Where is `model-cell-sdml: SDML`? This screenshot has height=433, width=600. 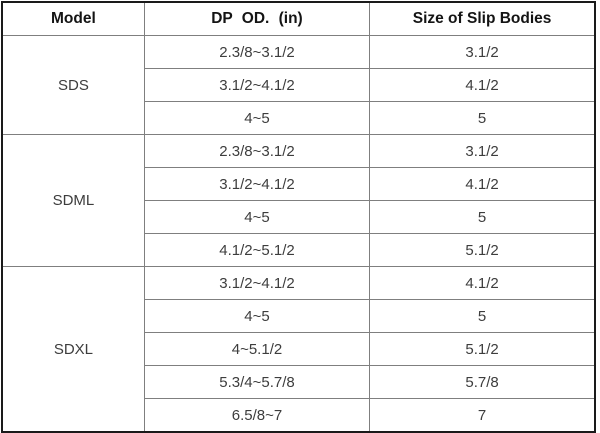 model-cell-sdml: SDML is located at coordinates (73, 200).